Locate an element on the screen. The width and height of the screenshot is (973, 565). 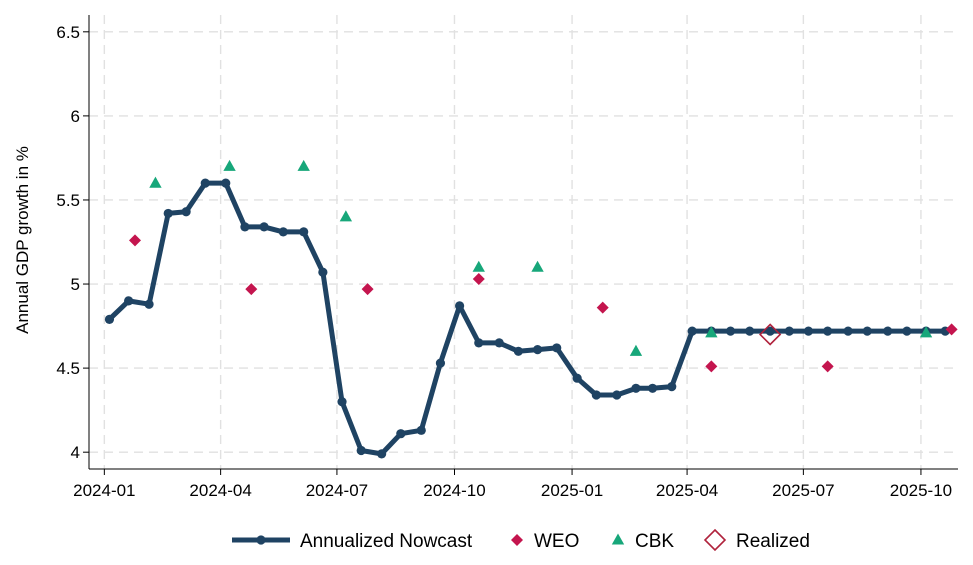
x-tick-label: 2025-01 is located at coordinates (572, 490).